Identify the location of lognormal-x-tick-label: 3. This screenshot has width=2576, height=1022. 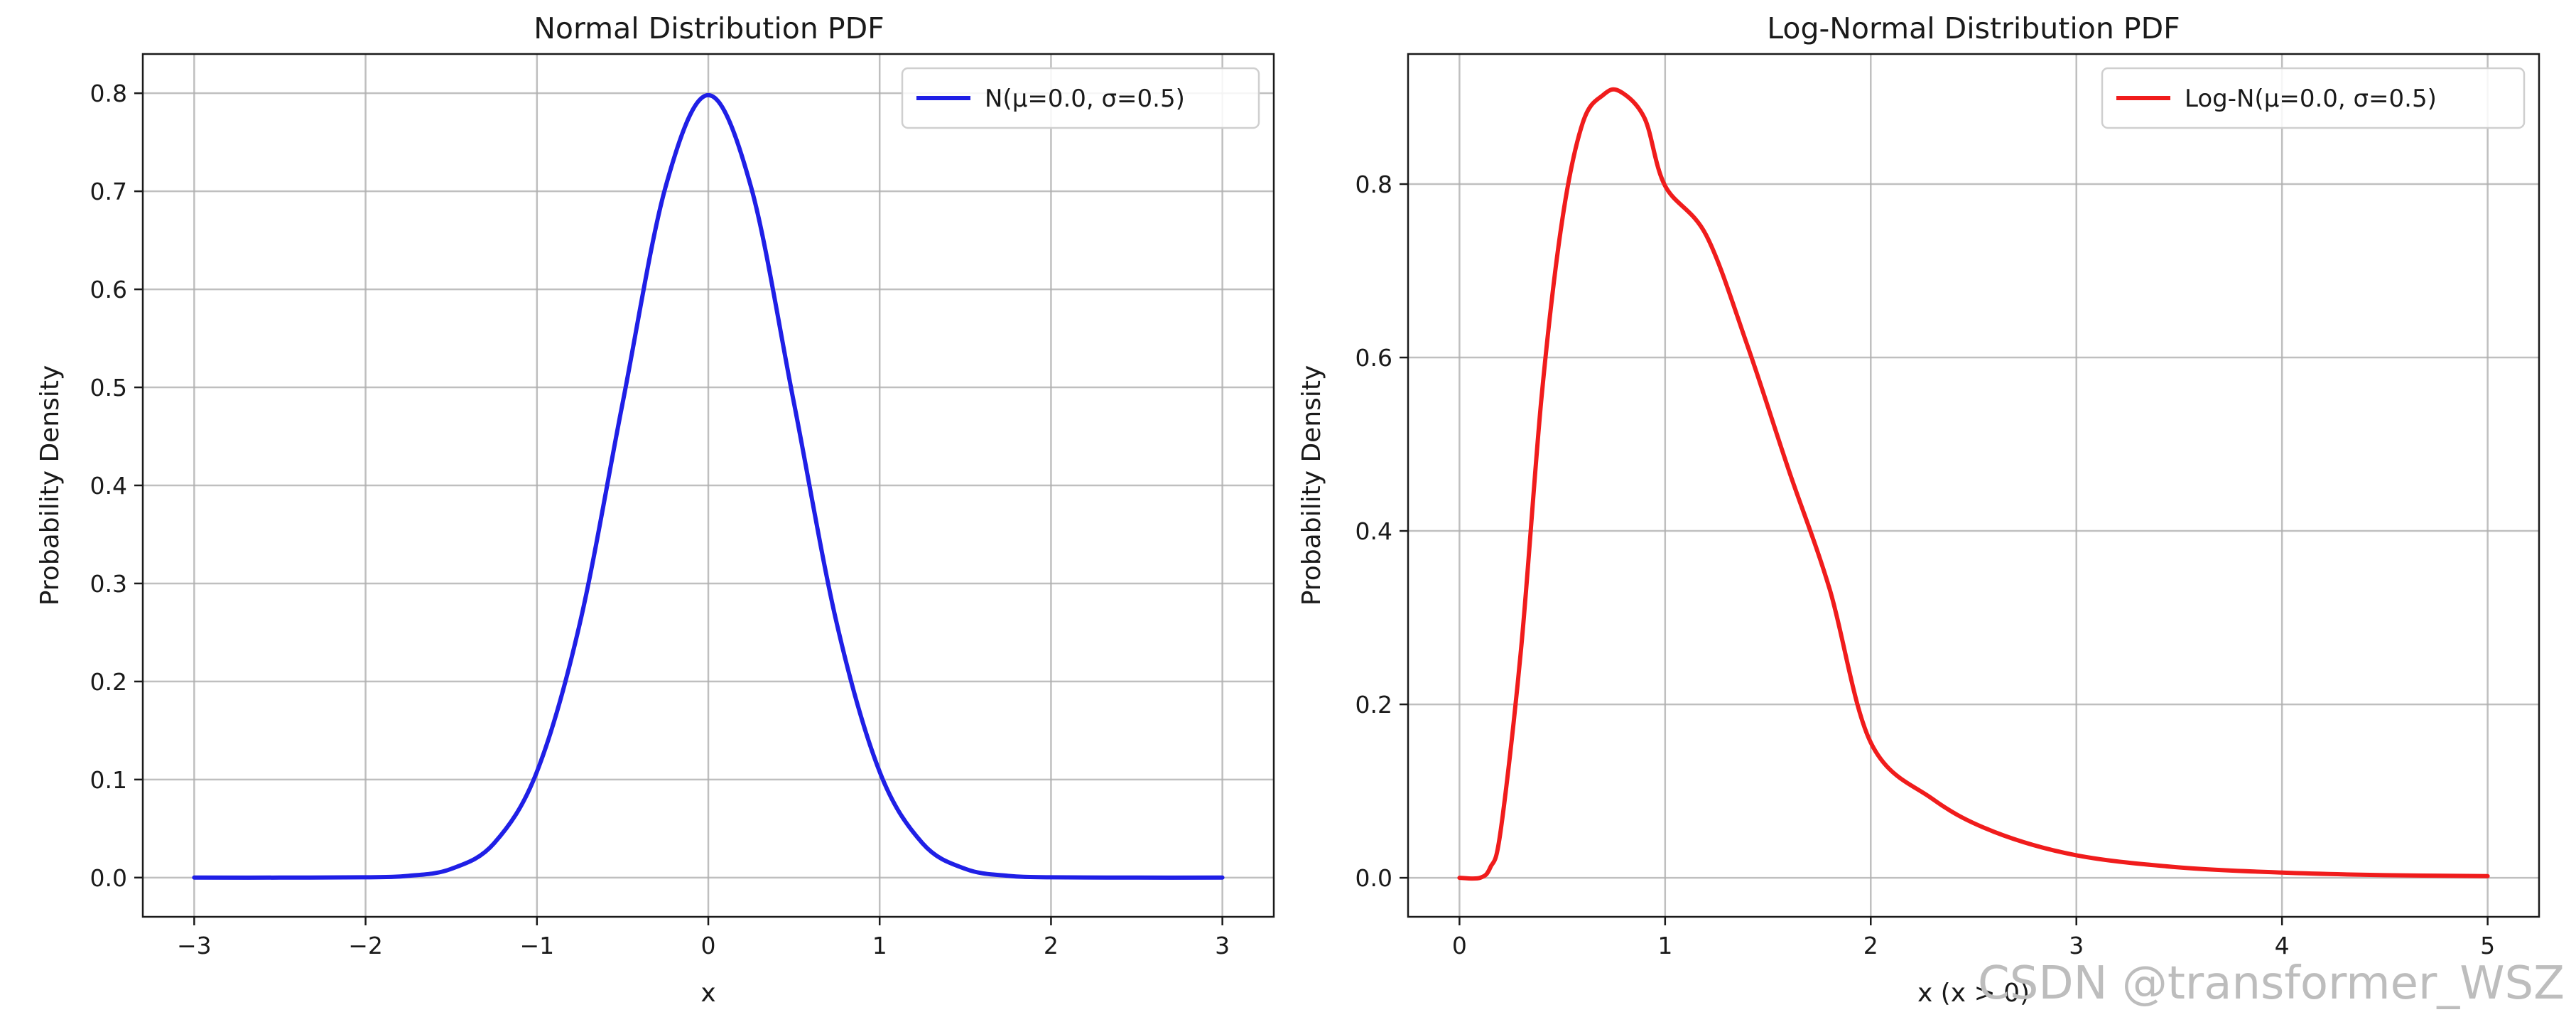
(2076, 945).